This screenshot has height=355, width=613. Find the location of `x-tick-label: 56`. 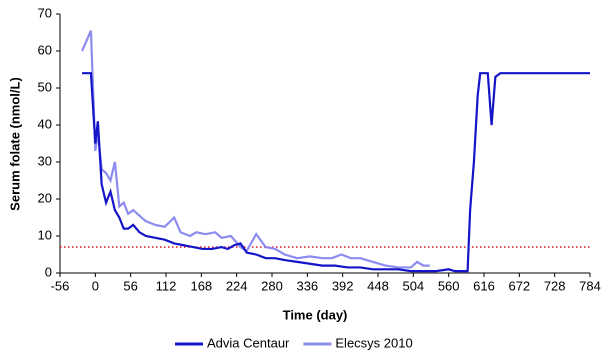

x-tick-label: 56 is located at coordinates (130, 285).